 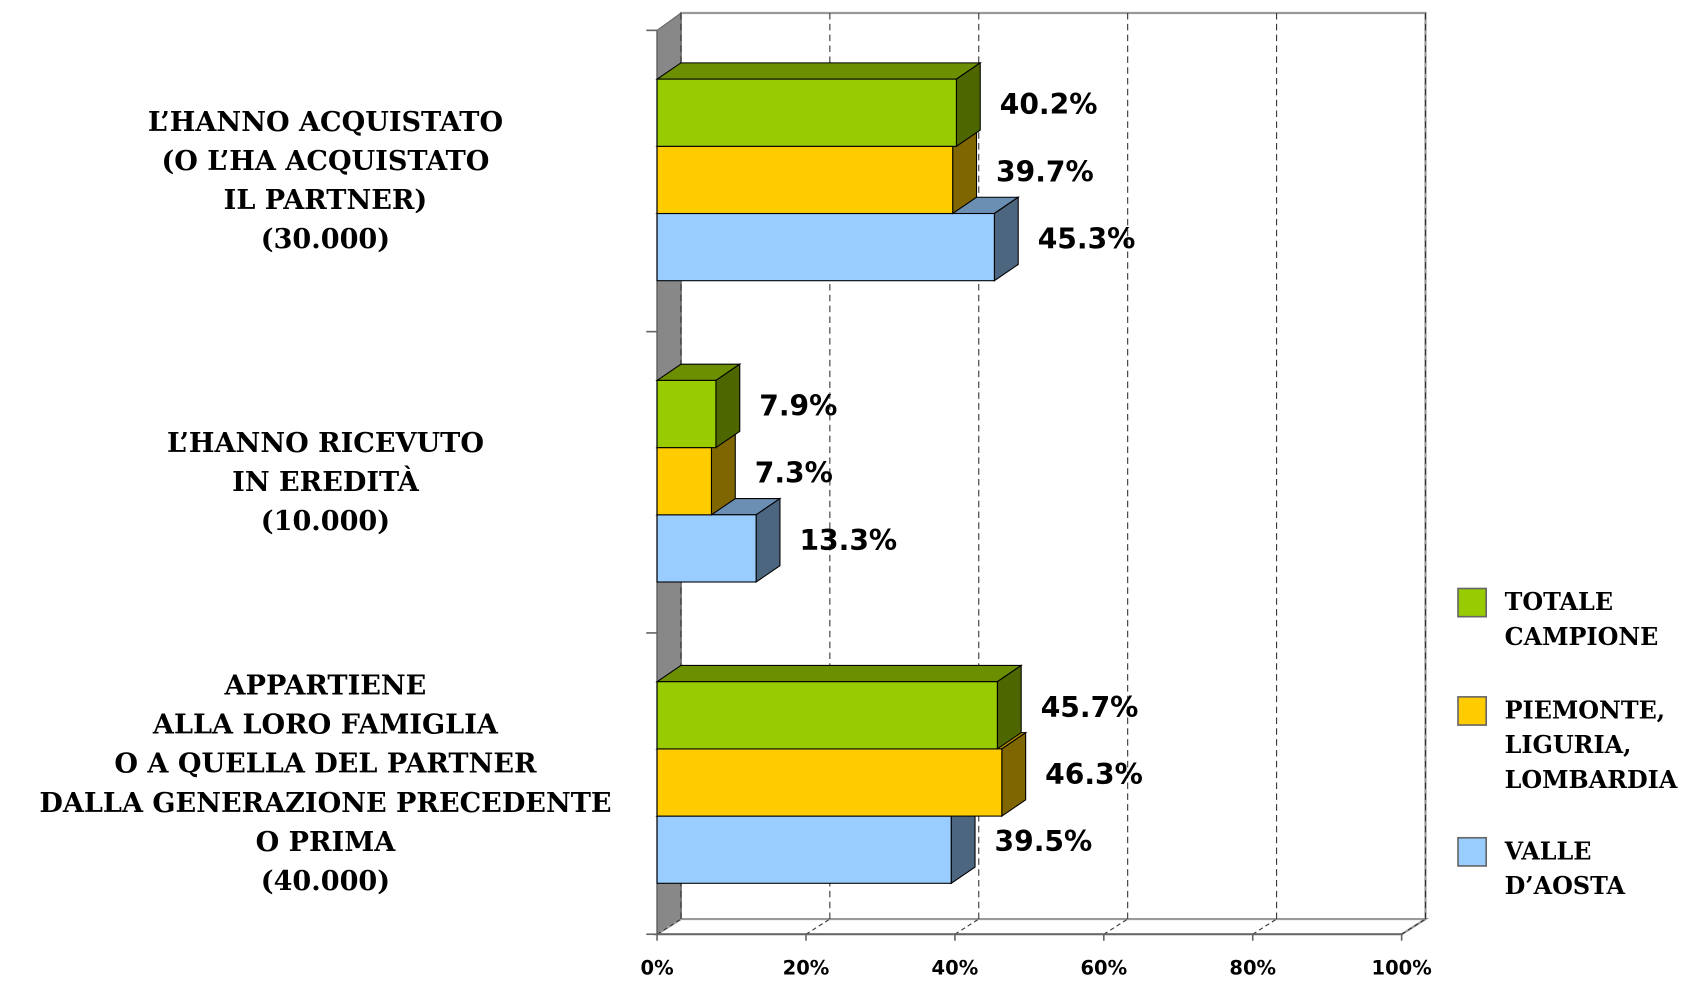 I want to click on category-label: L’HANNO RICEVUTO IN EREDITÀ (10.000), so click(x=325, y=482).